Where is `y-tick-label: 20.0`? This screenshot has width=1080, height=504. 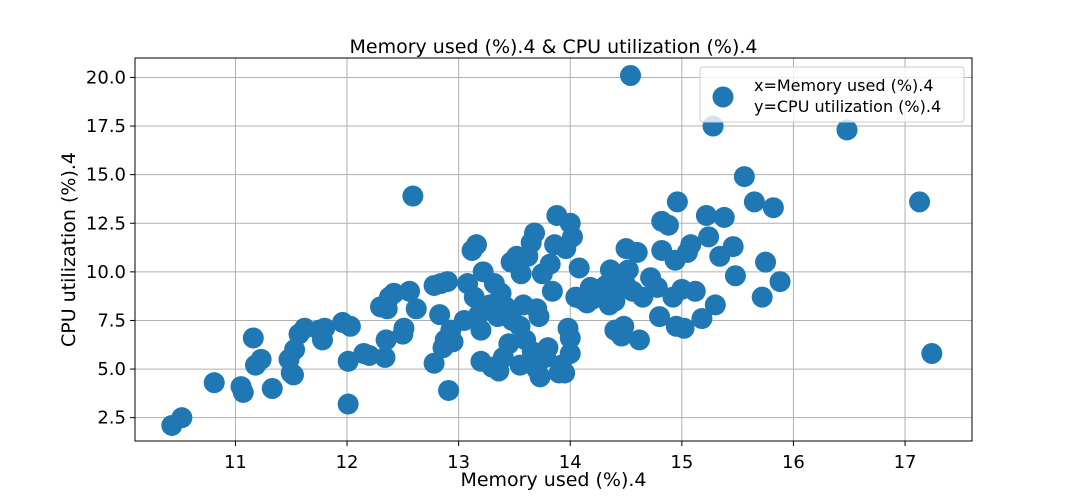 y-tick-label: 20.0 is located at coordinates (106, 77).